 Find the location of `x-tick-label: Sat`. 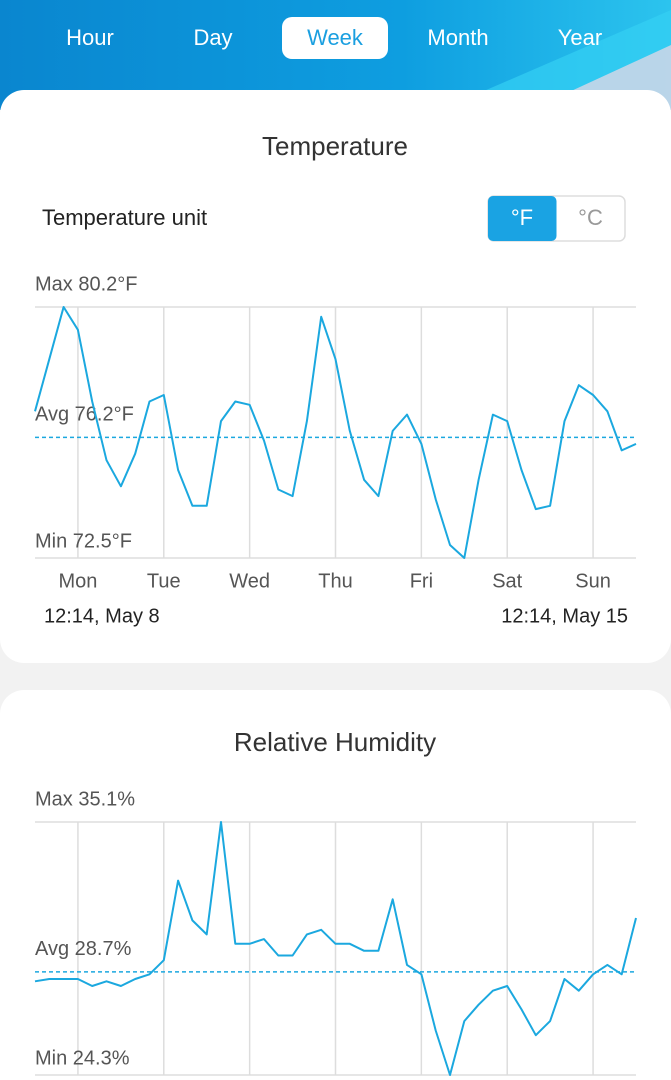

x-tick-label: Sat is located at coordinates (507, 581).